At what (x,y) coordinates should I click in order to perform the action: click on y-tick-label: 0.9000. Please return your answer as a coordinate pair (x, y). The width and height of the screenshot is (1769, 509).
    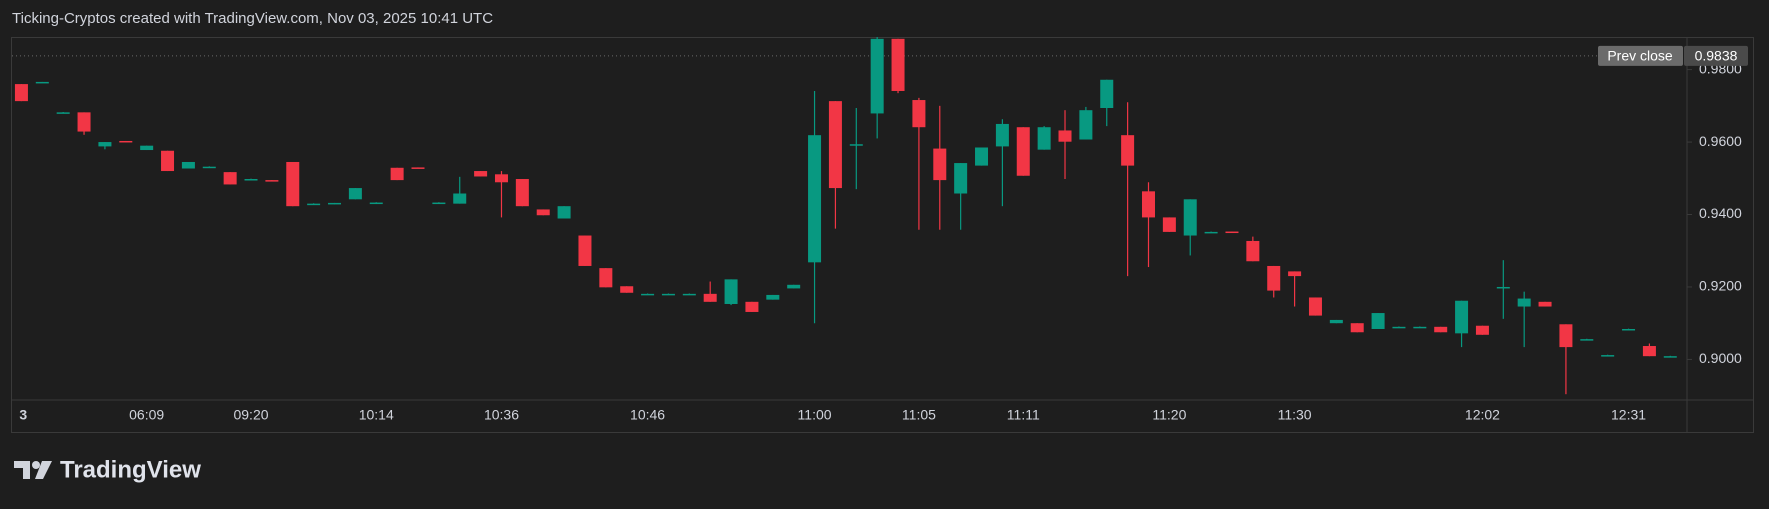
    Looking at the image, I should click on (1720, 358).